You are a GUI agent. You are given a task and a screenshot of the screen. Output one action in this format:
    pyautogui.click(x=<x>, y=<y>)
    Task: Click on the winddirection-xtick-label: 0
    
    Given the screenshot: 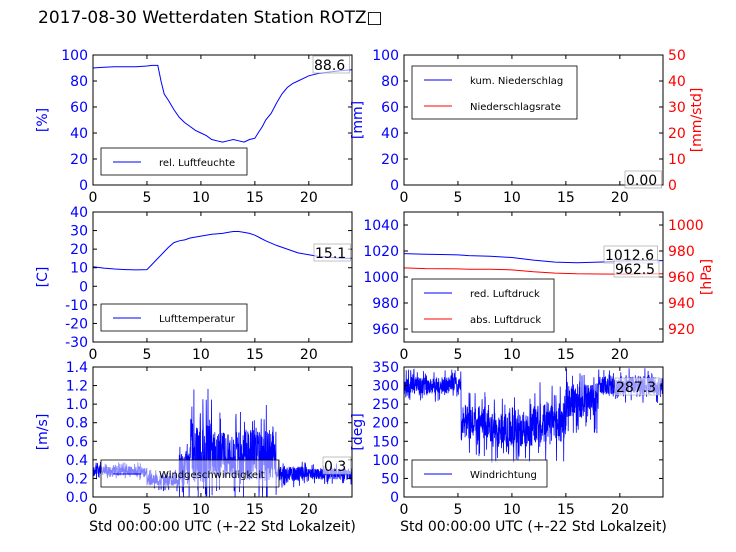 What is the action you would take?
    pyautogui.click(x=404, y=510)
    